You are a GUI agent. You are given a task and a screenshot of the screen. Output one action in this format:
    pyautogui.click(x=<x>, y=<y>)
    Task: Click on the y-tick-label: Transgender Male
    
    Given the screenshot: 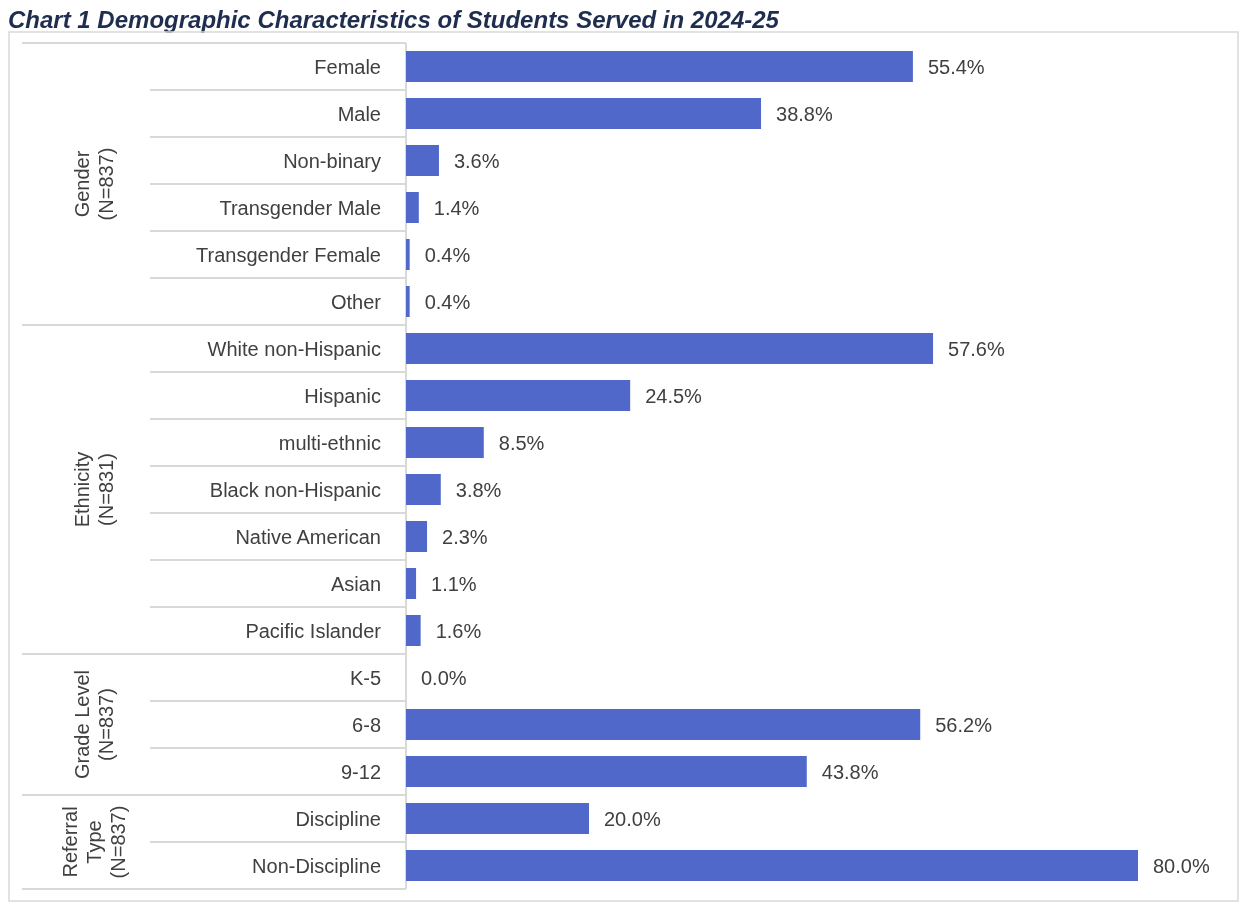 What is the action you would take?
    pyautogui.click(x=300, y=207)
    